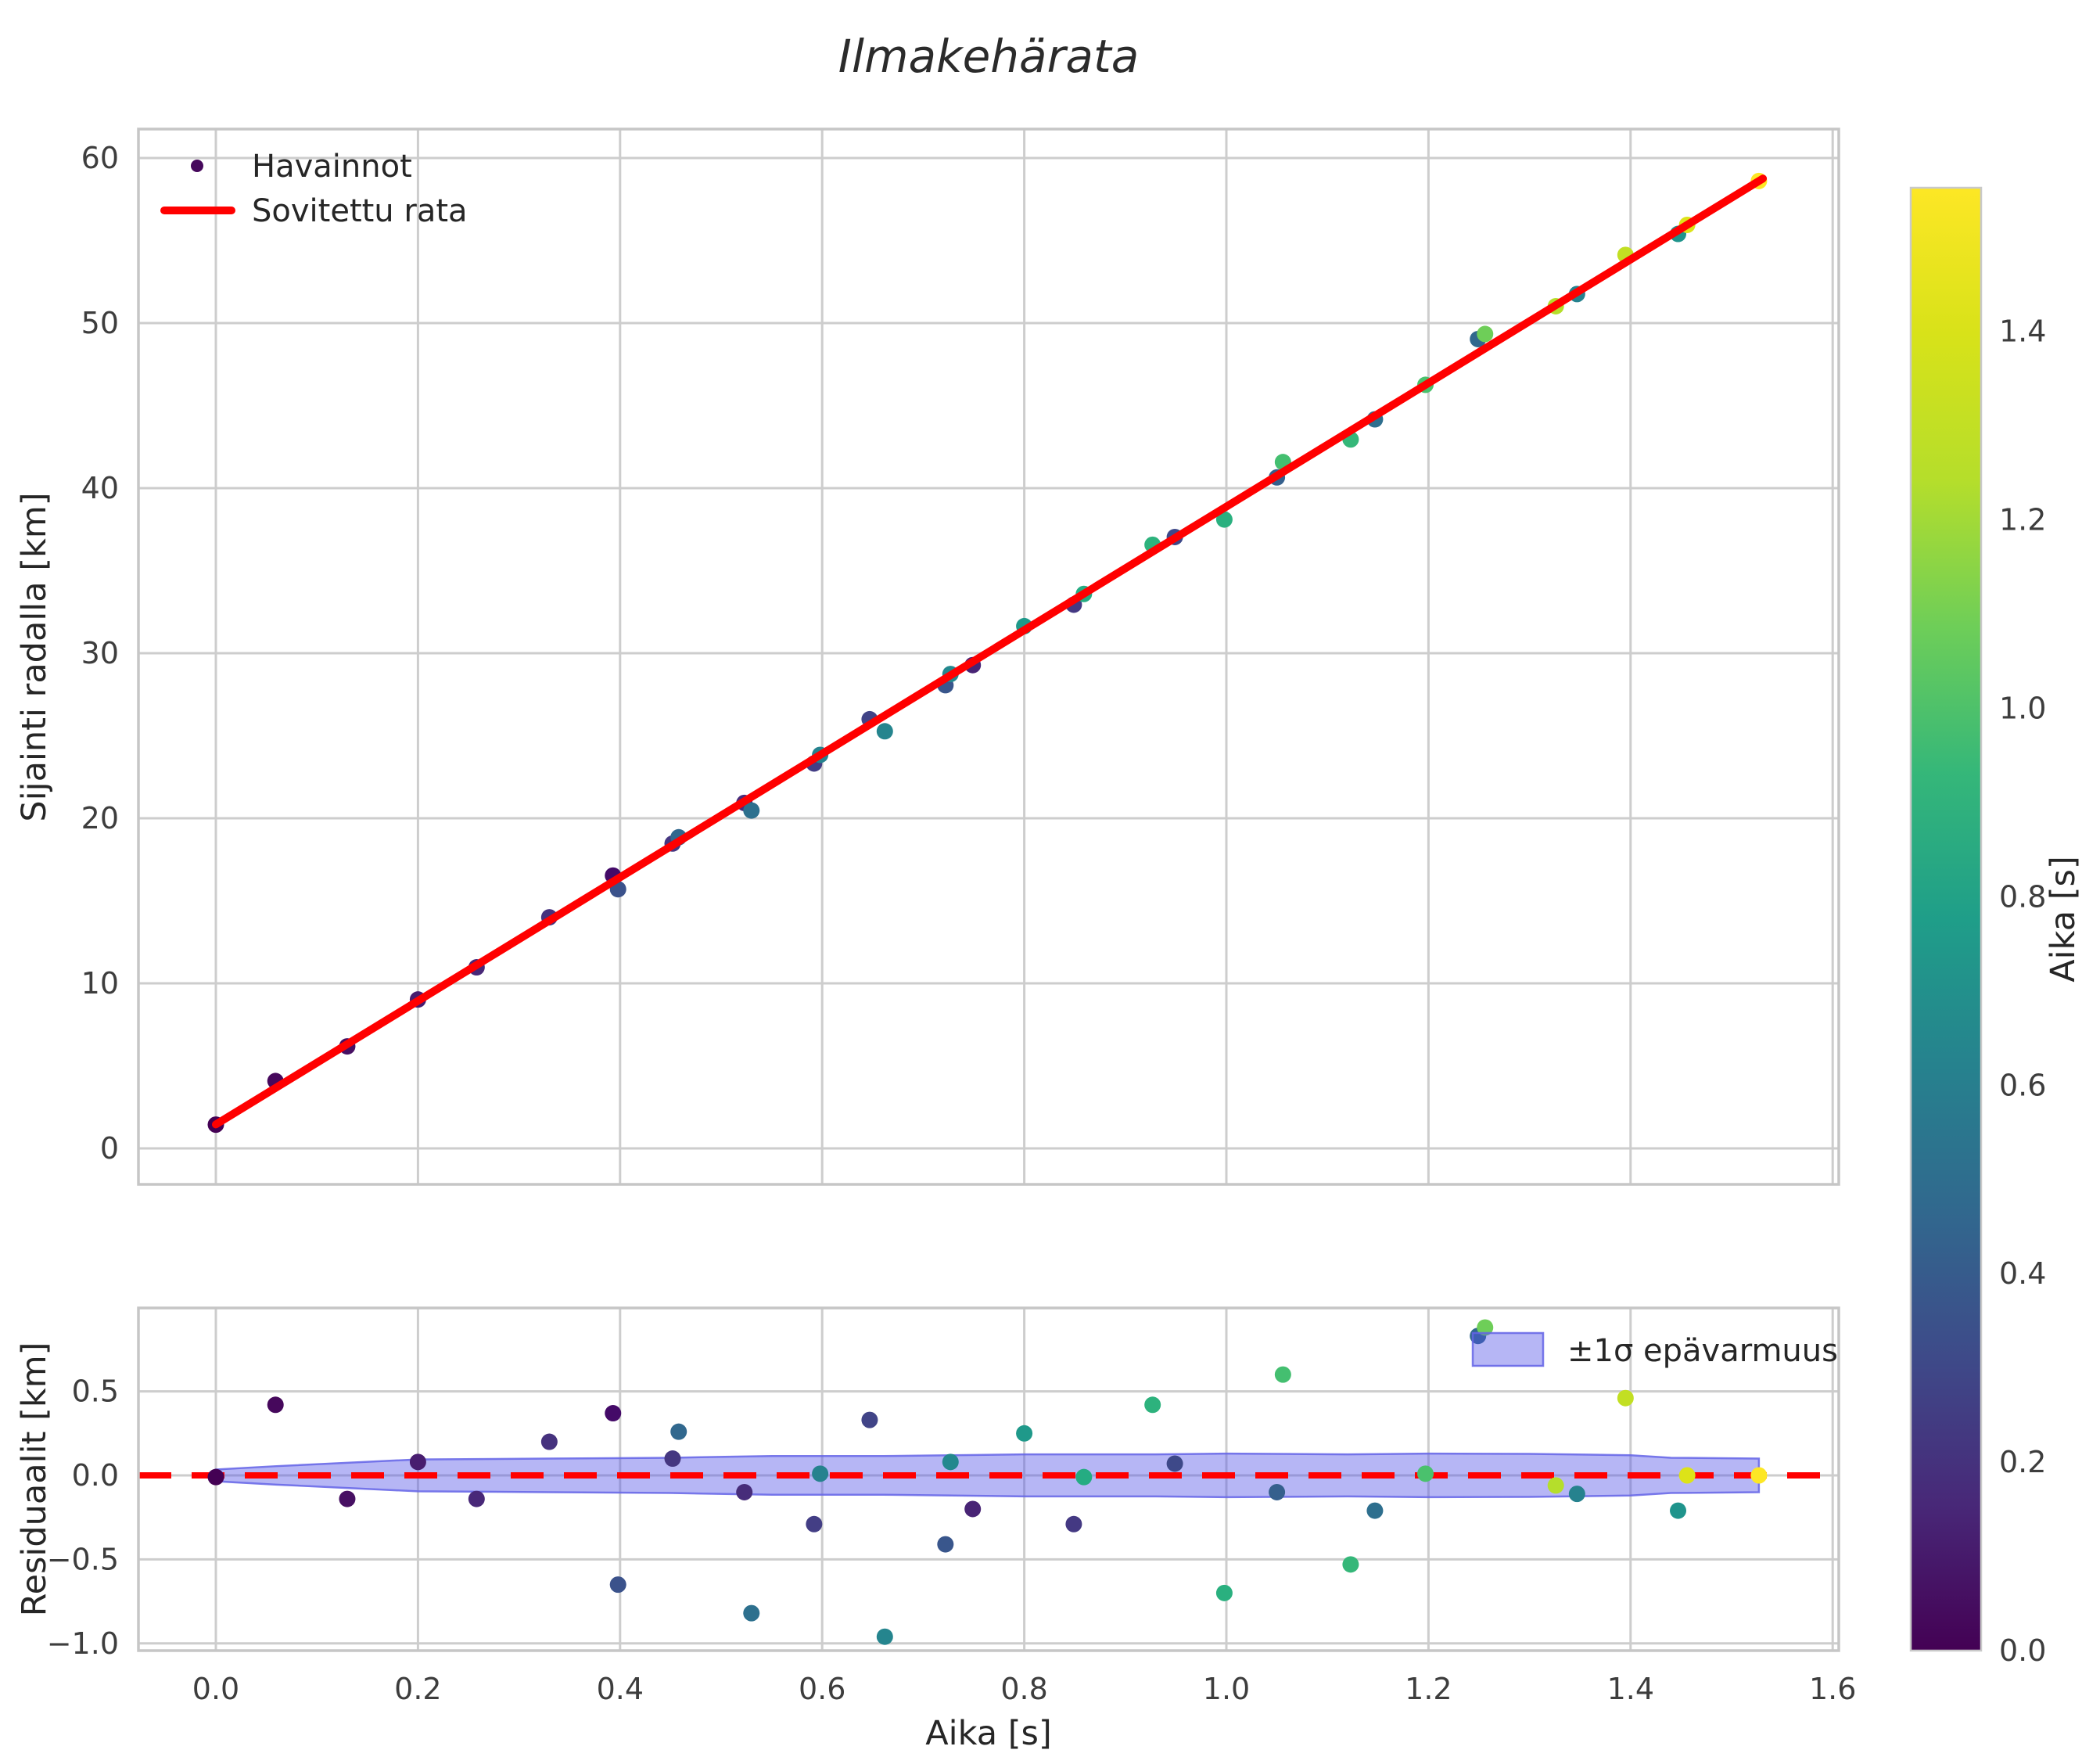 This screenshot has width=2100, height=1757. I want to click on colorbar-tick-label: 1.4, so click(2022, 332).